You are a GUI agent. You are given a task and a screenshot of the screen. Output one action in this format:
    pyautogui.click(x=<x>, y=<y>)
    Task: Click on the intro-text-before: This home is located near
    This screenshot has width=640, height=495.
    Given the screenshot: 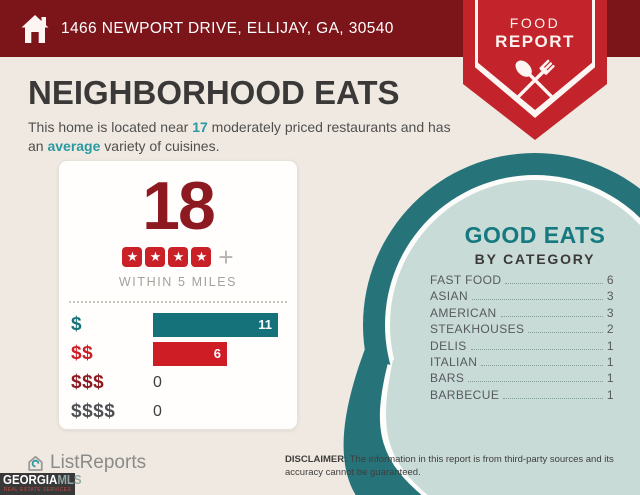 What is the action you would take?
    pyautogui.click(x=110, y=127)
    